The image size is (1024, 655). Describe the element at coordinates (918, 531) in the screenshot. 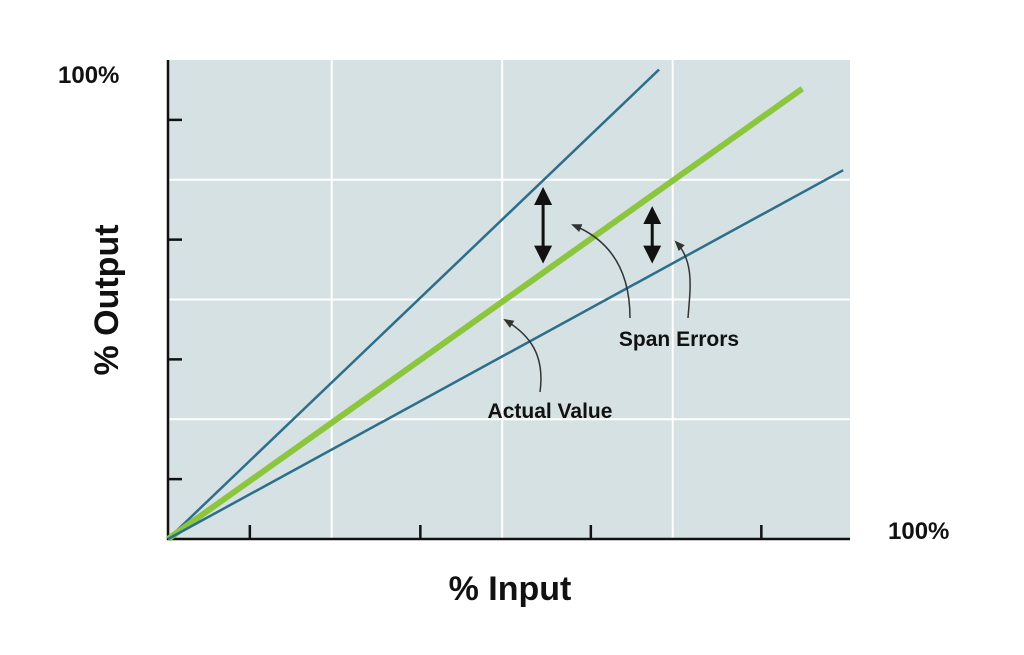

I see `x-axis-max-label: 100%` at that location.